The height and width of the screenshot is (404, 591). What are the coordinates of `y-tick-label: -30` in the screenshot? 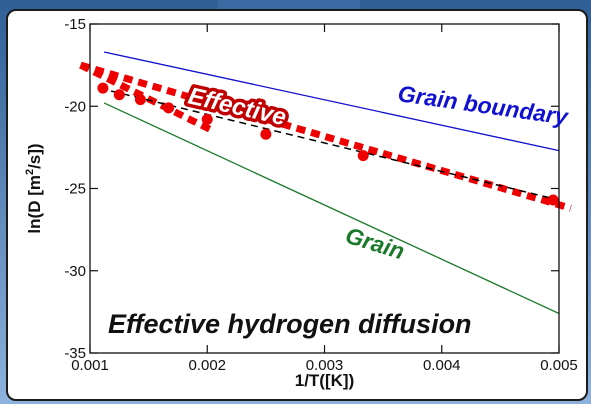 It's located at (75, 271).